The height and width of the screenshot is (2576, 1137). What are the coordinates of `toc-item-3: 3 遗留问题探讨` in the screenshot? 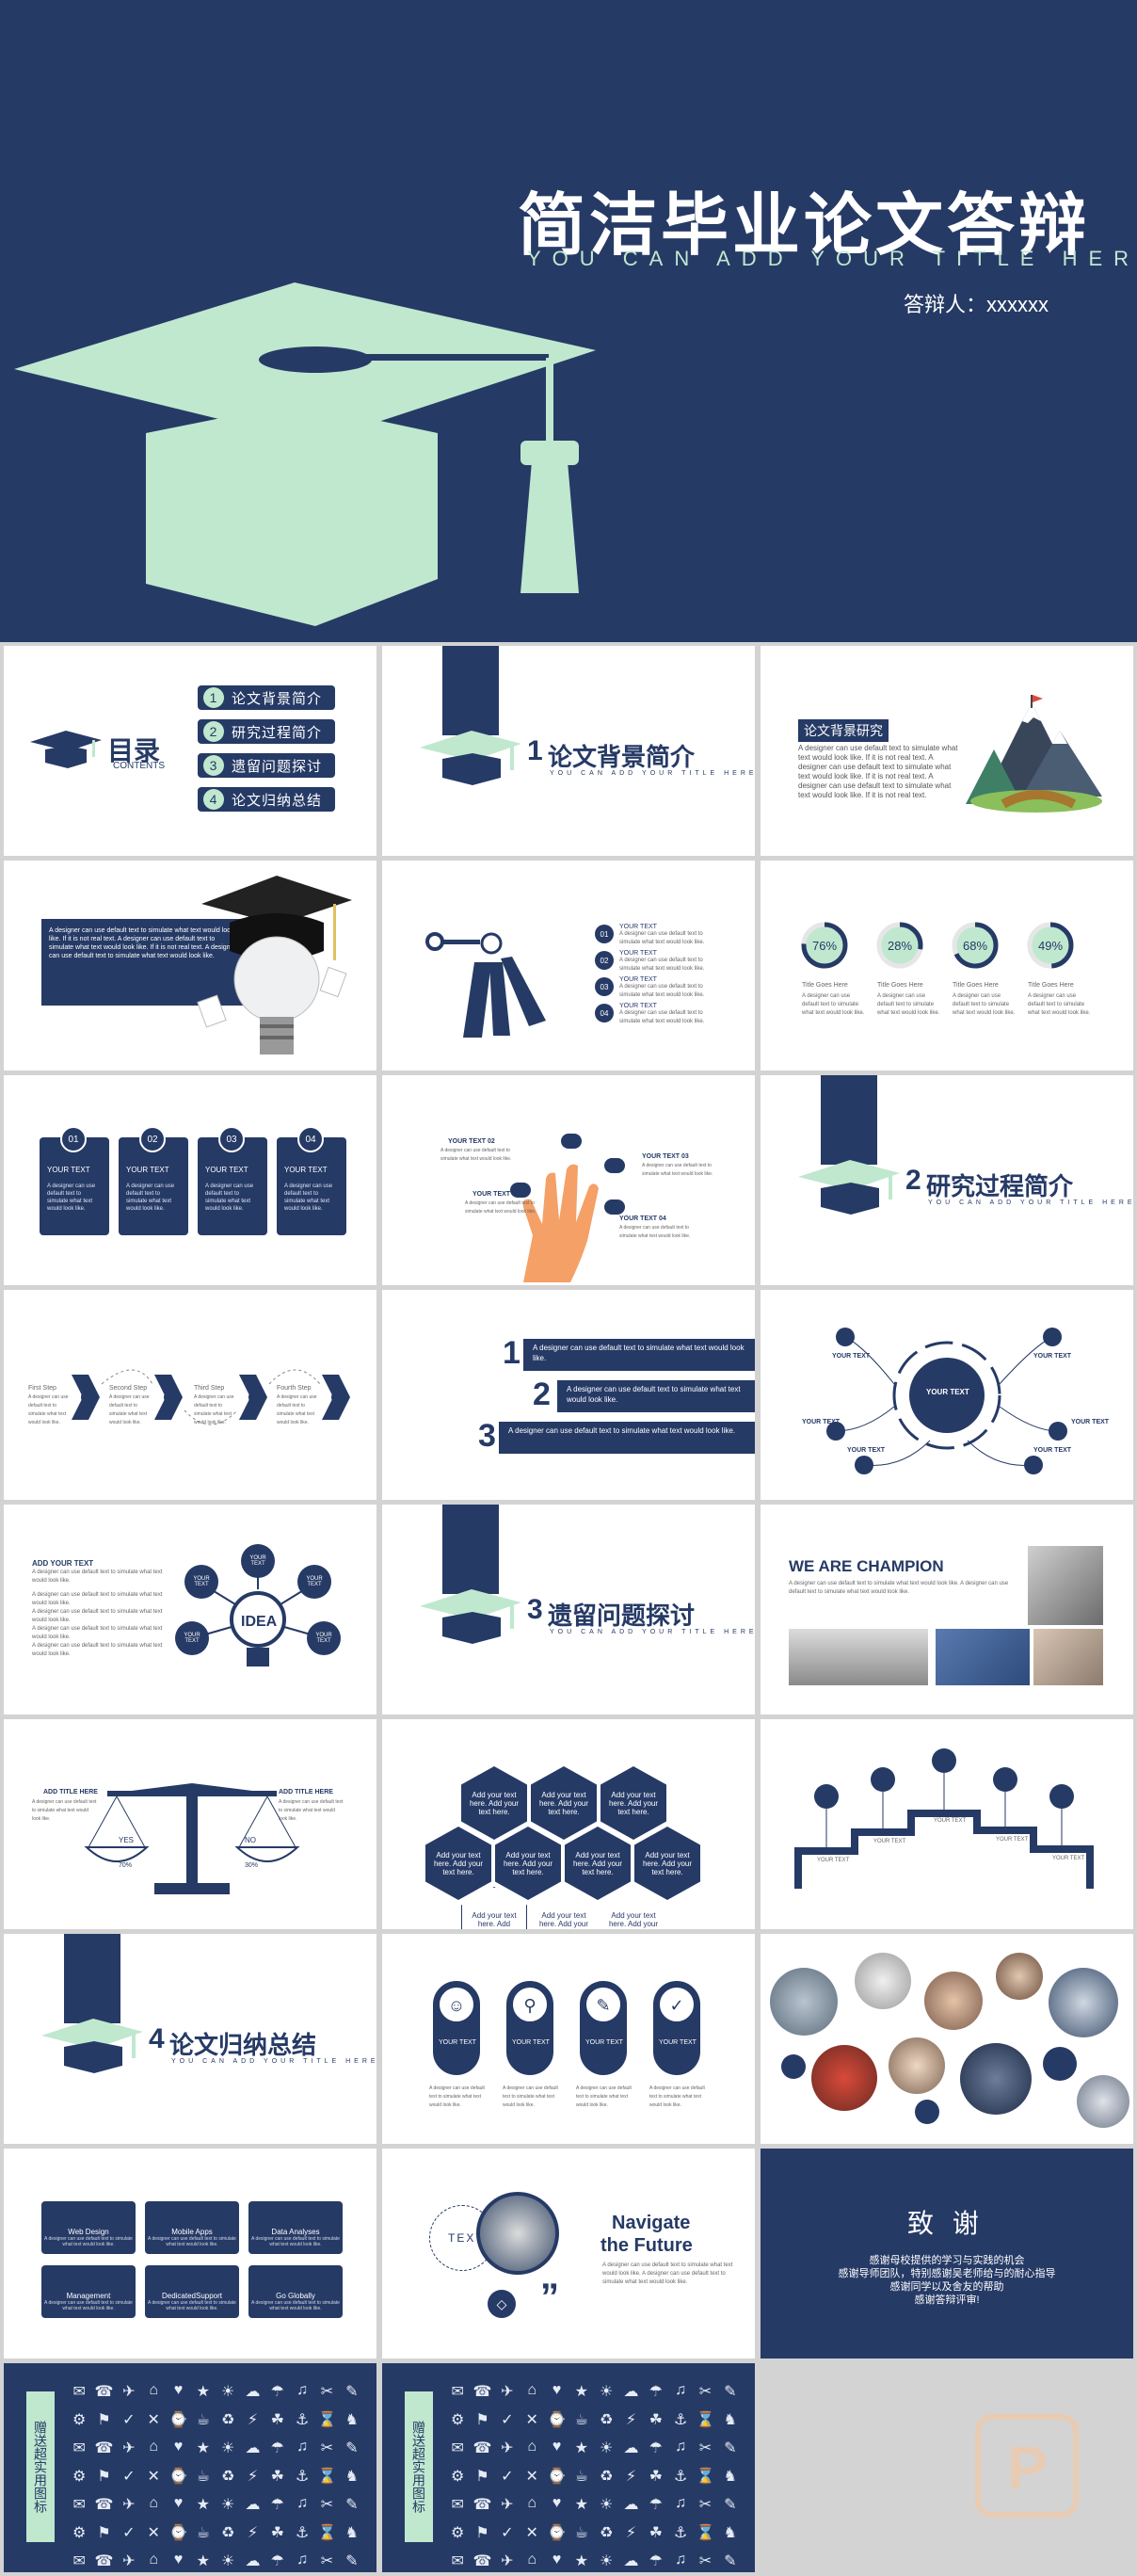 It's located at (266, 765).